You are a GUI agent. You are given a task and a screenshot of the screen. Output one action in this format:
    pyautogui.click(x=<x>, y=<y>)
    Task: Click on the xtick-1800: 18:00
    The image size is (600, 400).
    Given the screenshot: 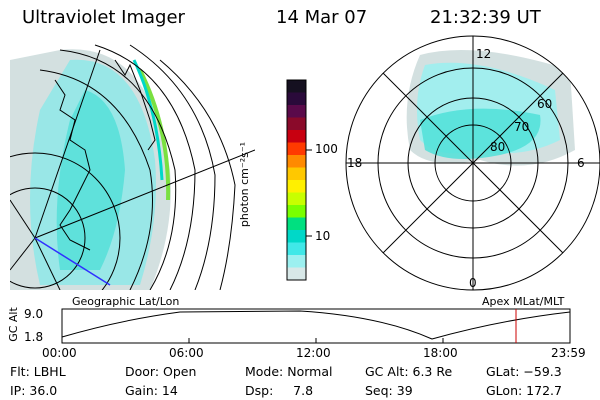 What is the action you would take?
    pyautogui.click(x=440, y=353)
    